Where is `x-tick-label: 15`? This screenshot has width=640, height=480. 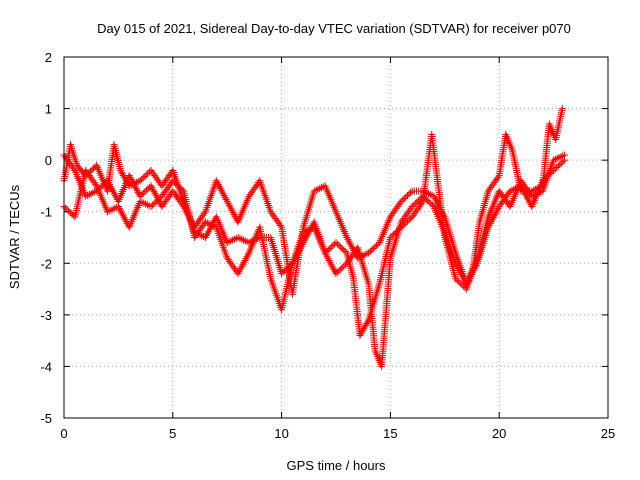 x-tick-label: 15 is located at coordinates (390, 433).